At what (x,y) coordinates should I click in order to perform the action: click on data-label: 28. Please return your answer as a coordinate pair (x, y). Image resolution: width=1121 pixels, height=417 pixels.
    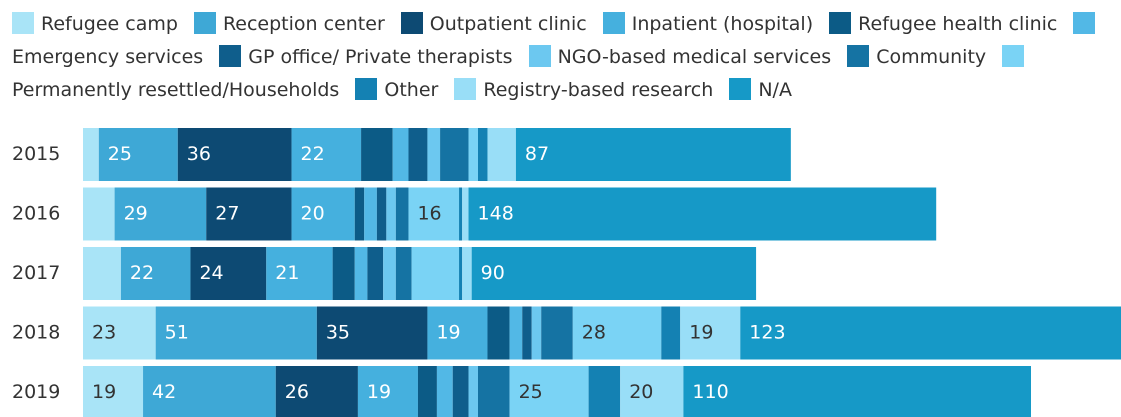
    Looking at the image, I should click on (594, 333).